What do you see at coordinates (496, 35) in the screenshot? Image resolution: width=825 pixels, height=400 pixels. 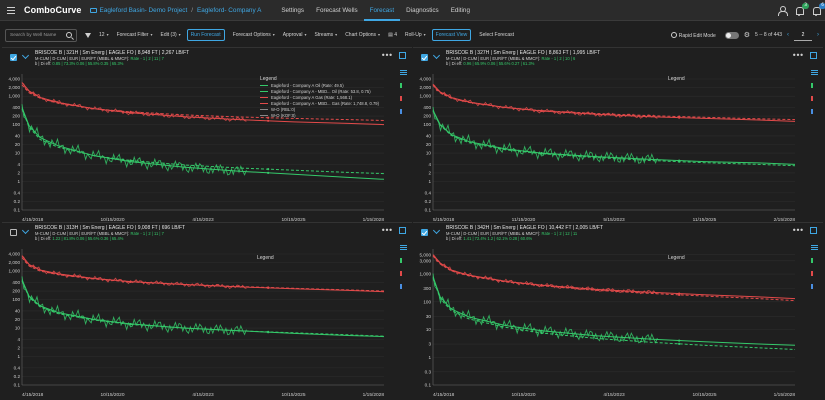 I see `select-forecast-button: Select Forecast` at bounding box center [496, 35].